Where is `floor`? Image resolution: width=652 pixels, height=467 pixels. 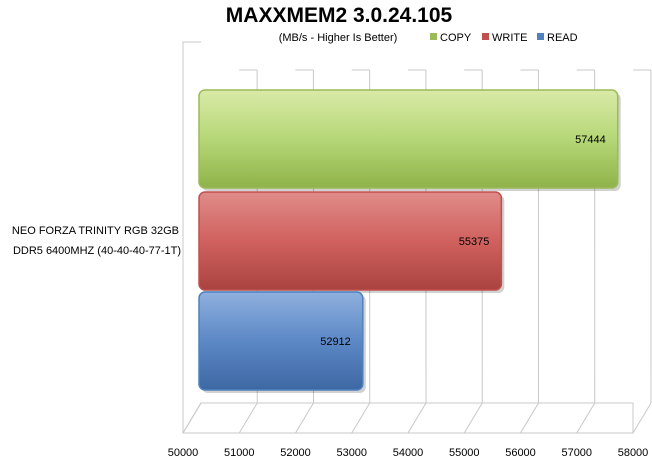
floor is located at coordinates (408, 418).